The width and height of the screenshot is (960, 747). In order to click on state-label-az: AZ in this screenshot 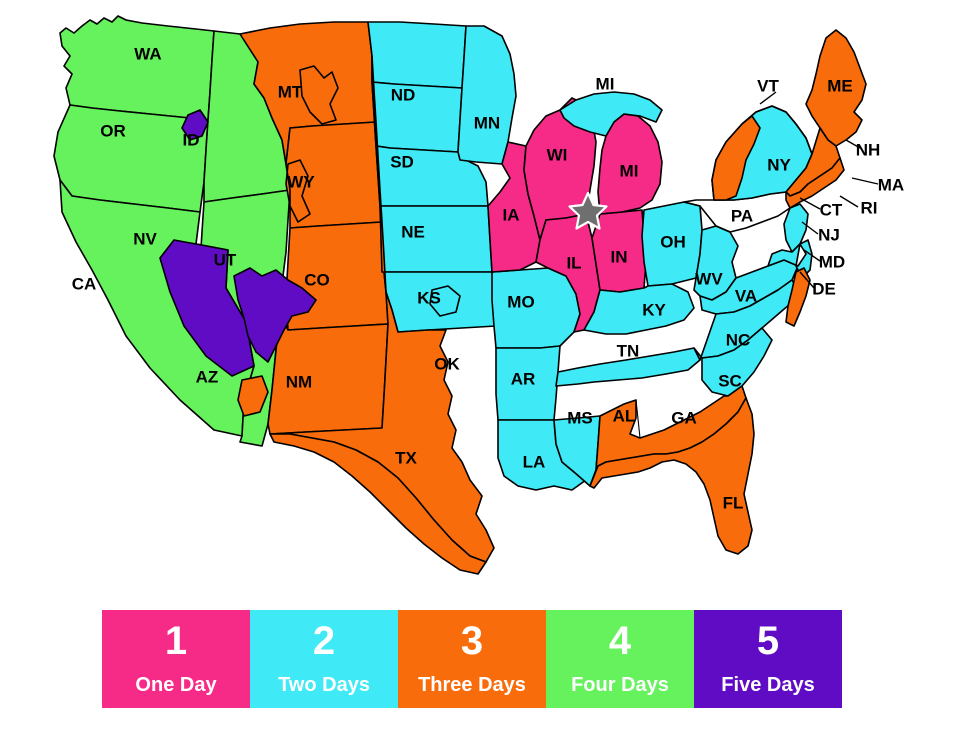, I will do `click(207, 376)`.